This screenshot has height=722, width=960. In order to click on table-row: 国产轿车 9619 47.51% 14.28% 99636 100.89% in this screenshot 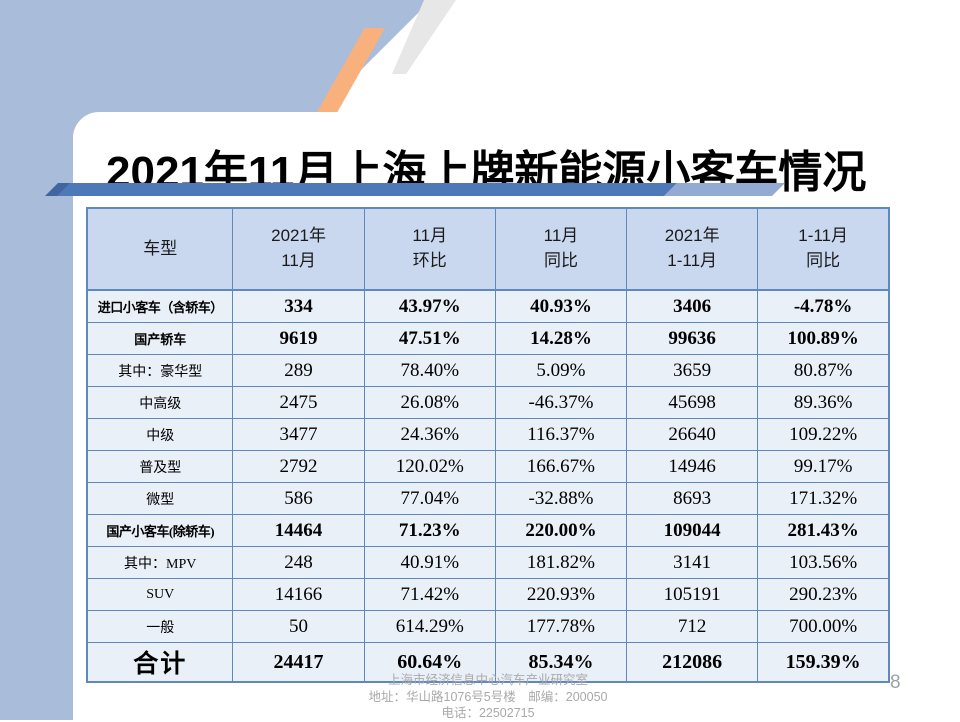, I will do `click(488, 338)`.